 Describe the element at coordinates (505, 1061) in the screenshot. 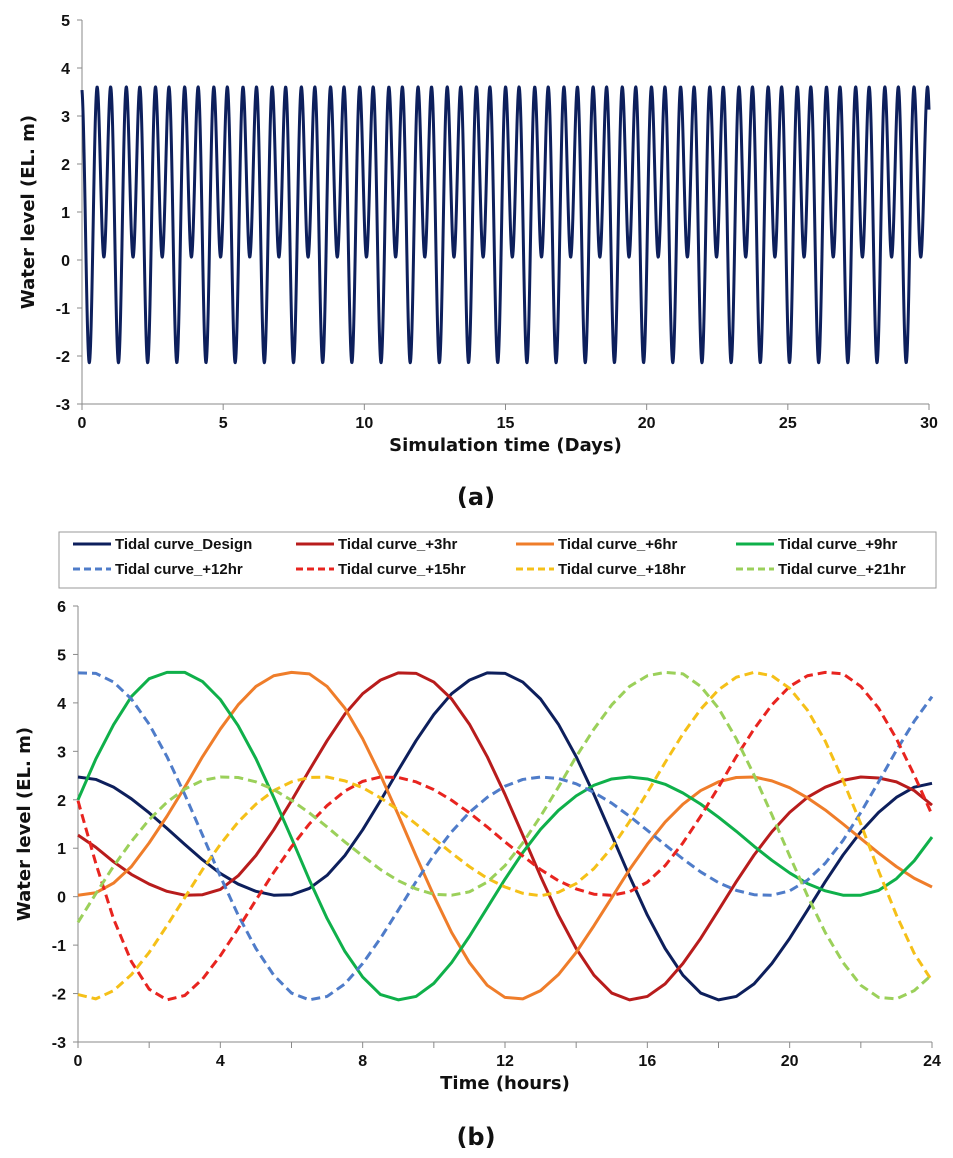

I see `x-tick-label: 12` at that location.